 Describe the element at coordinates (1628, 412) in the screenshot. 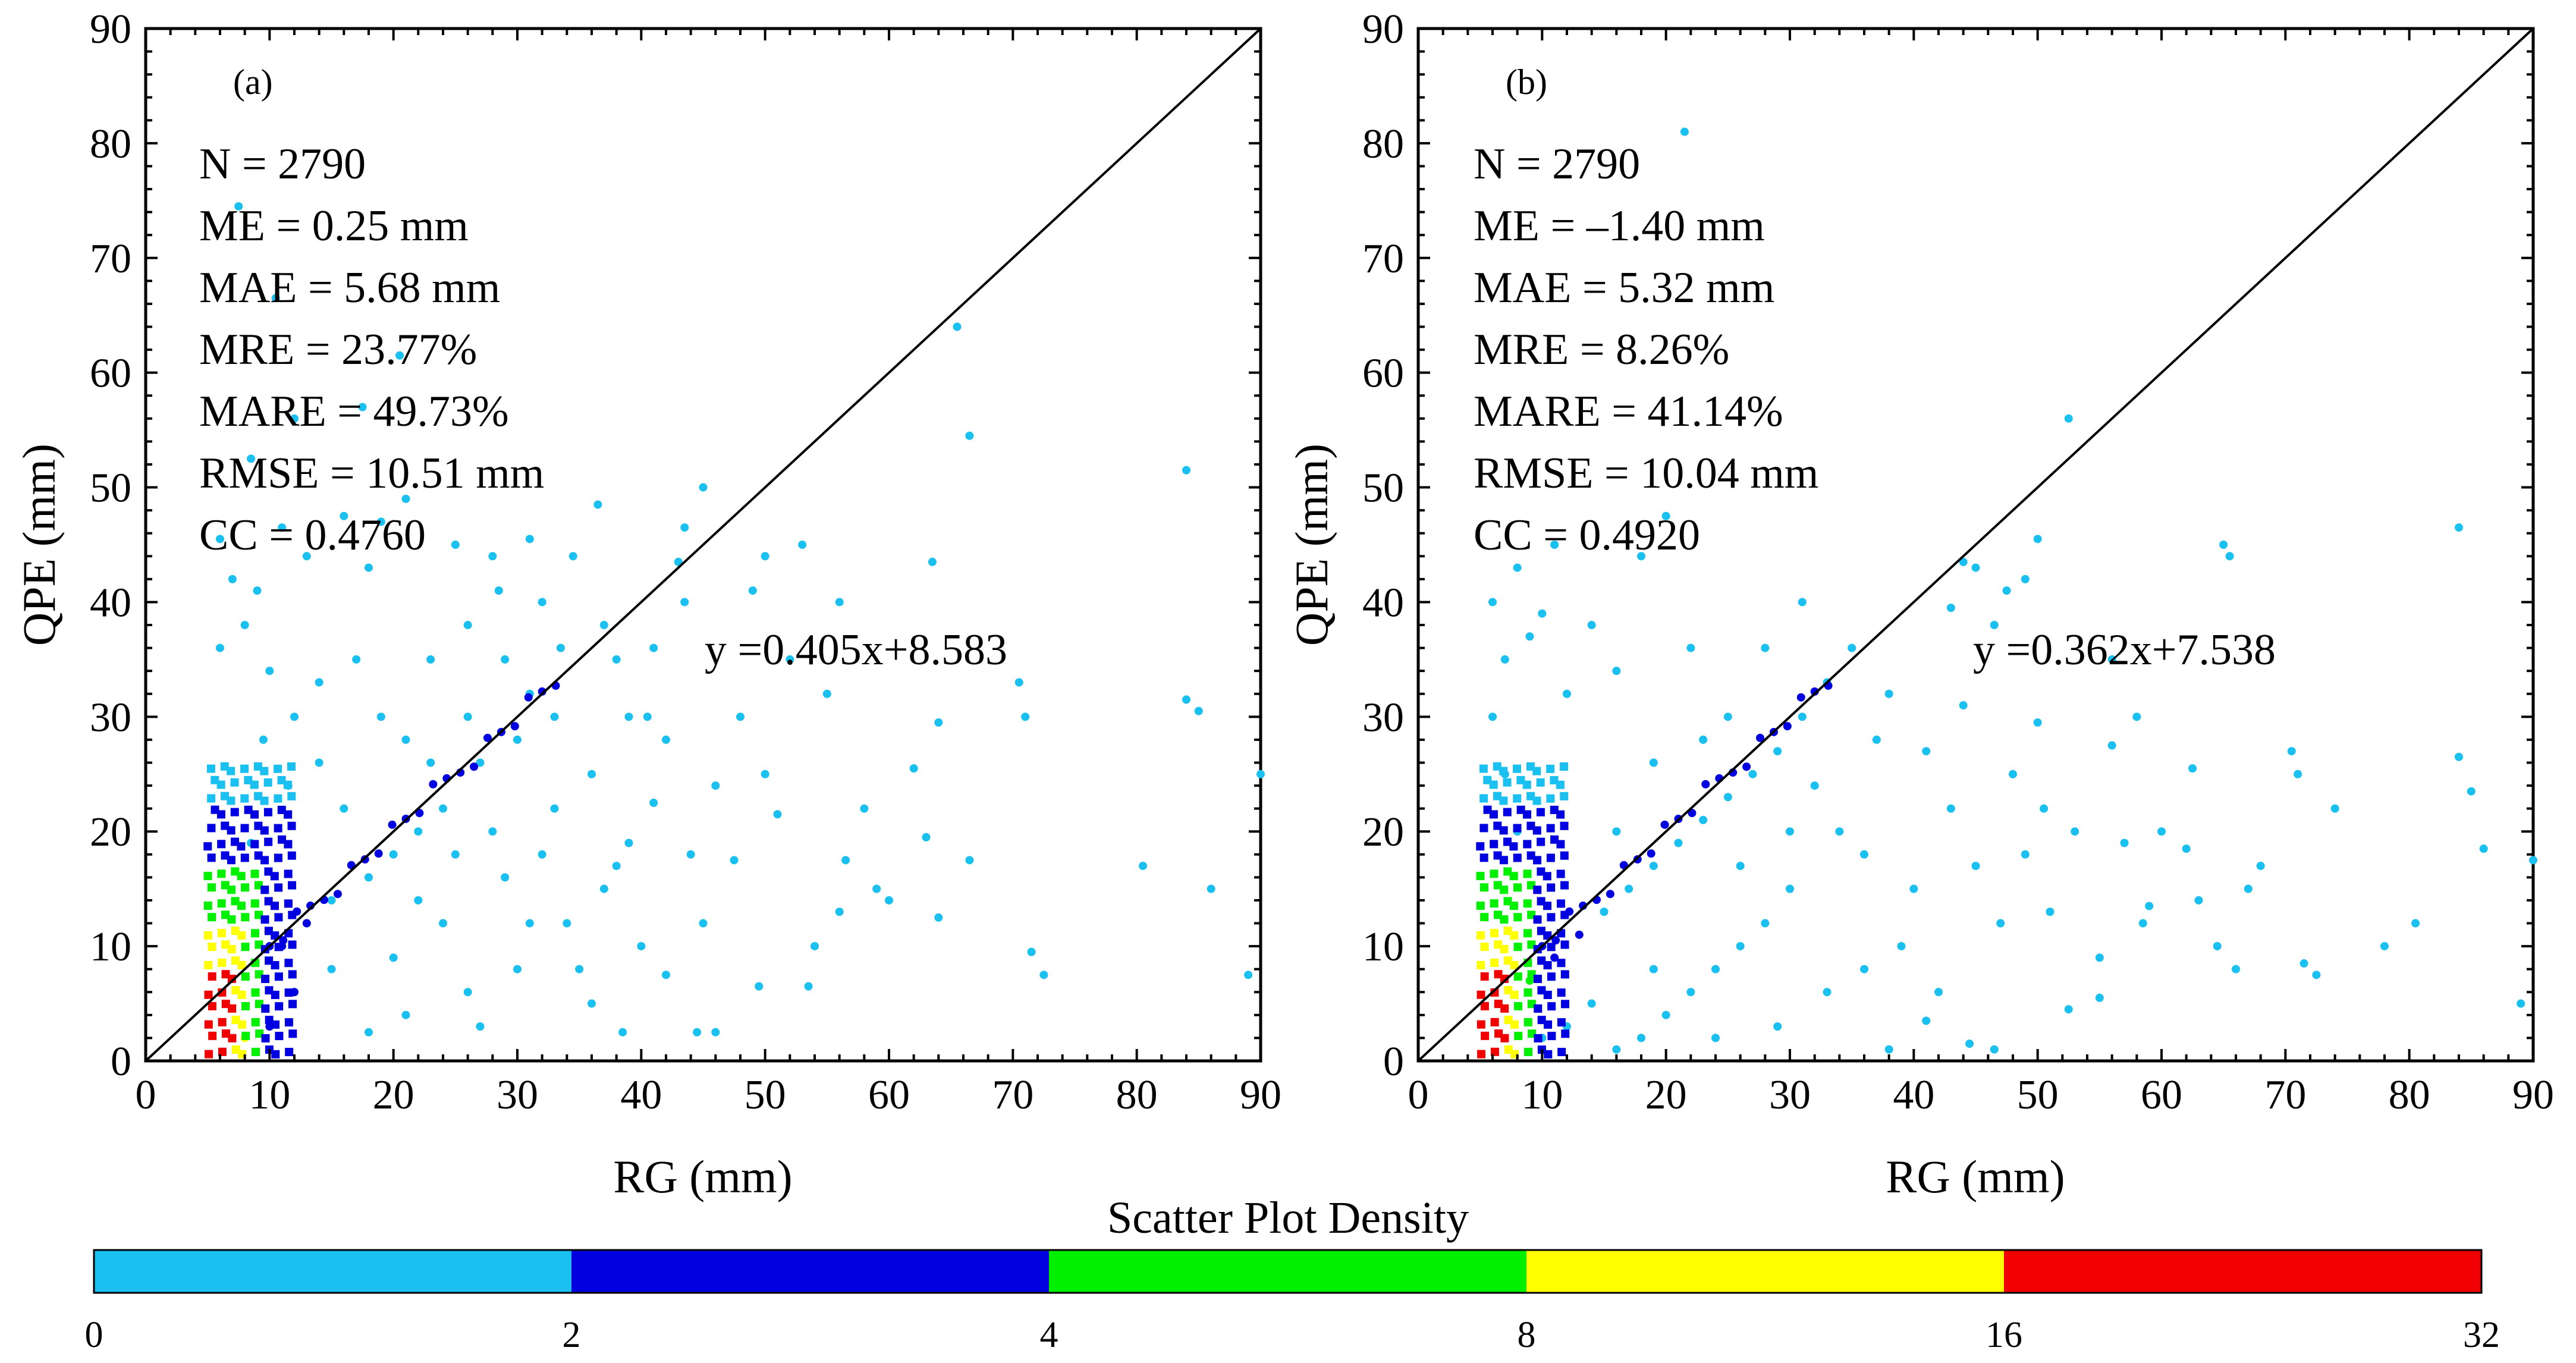

I see `stat-mare: MARE = 41.14%` at that location.